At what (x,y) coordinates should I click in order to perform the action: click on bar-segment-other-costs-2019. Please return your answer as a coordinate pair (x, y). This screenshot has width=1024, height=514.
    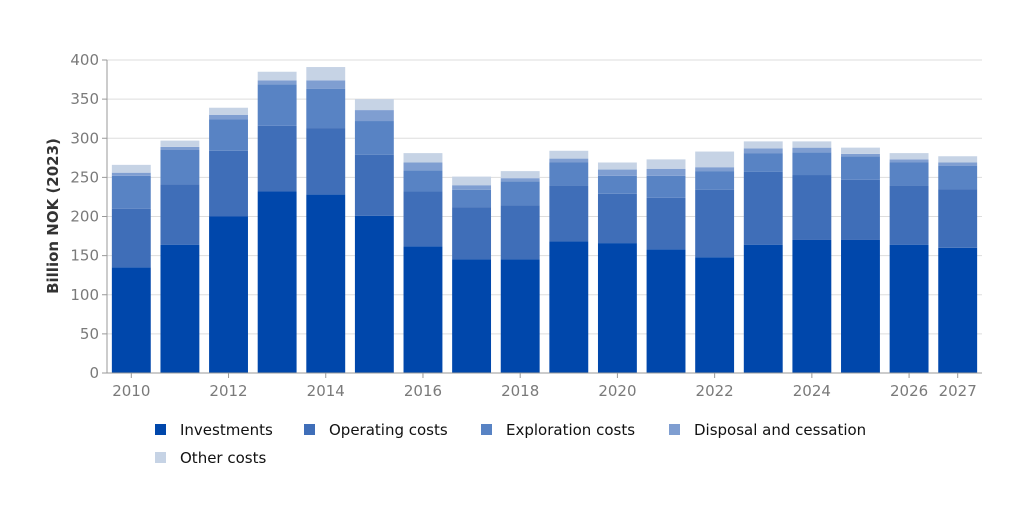
    Looking at the image, I should click on (569, 154).